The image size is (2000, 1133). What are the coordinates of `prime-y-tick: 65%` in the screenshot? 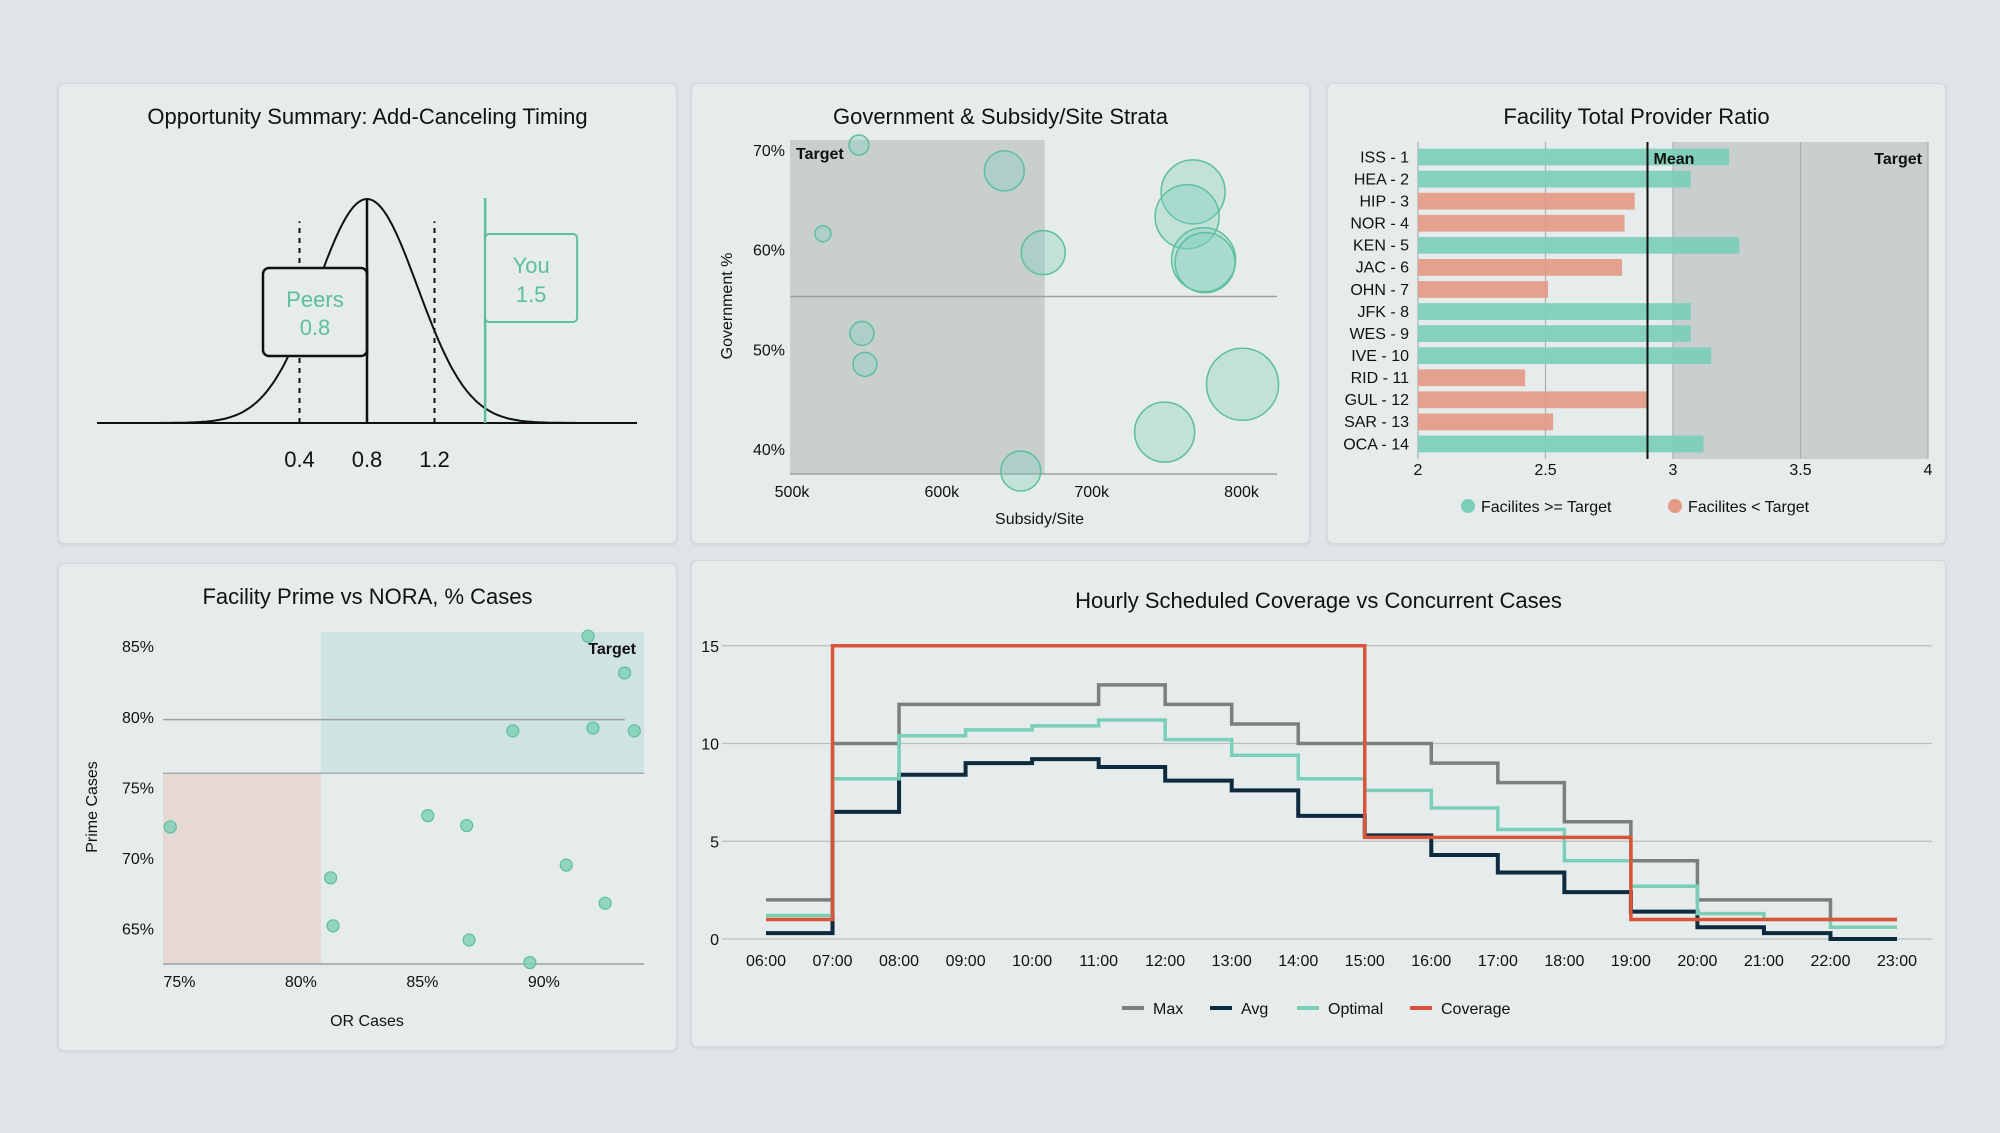 It's located at (138, 930).